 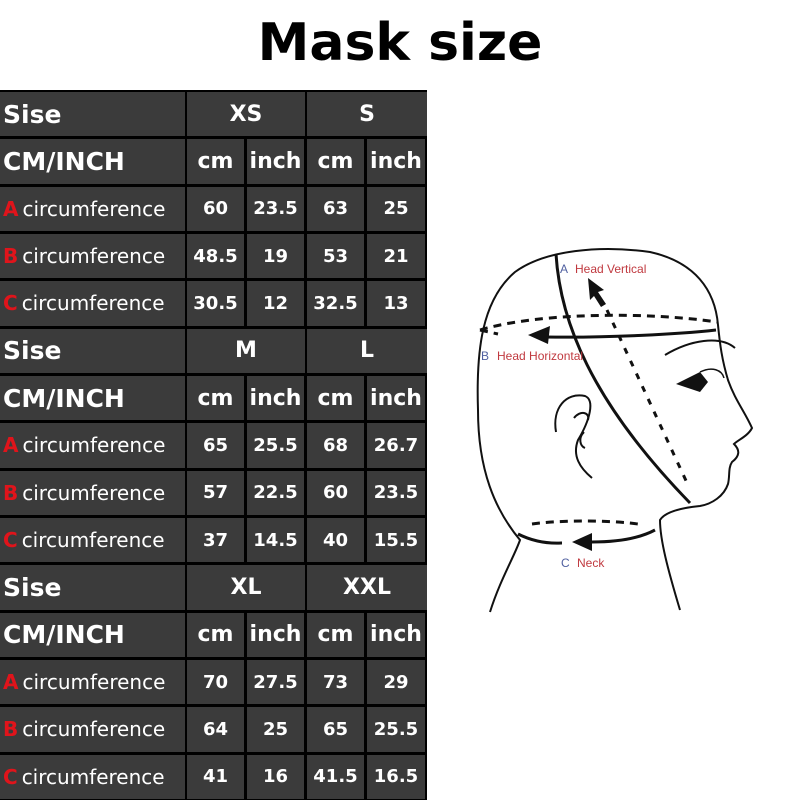 I want to click on cell-text: 68, so click(x=335, y=445).